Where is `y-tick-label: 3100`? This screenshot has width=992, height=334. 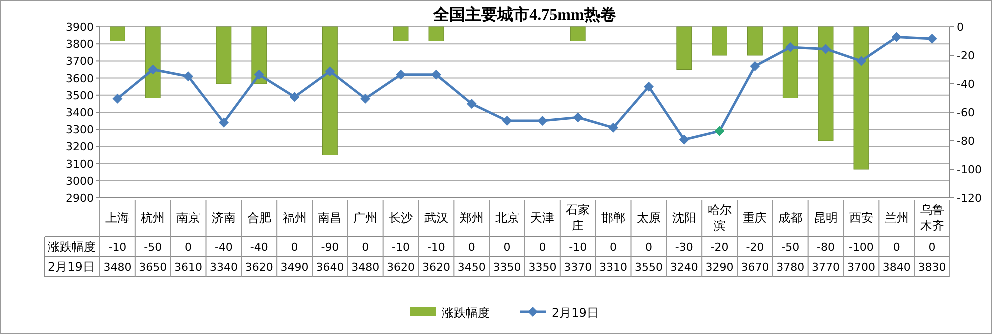 y-tick-label: 3100 is located at coordinates (80, 164).